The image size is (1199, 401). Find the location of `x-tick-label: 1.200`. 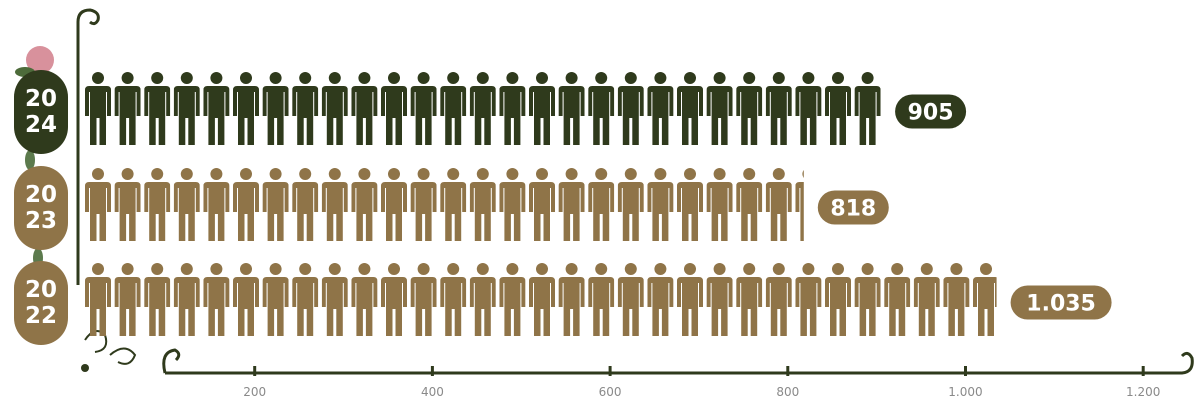

x-tick-label: 1.200 is located at coordinates (1143, 392).